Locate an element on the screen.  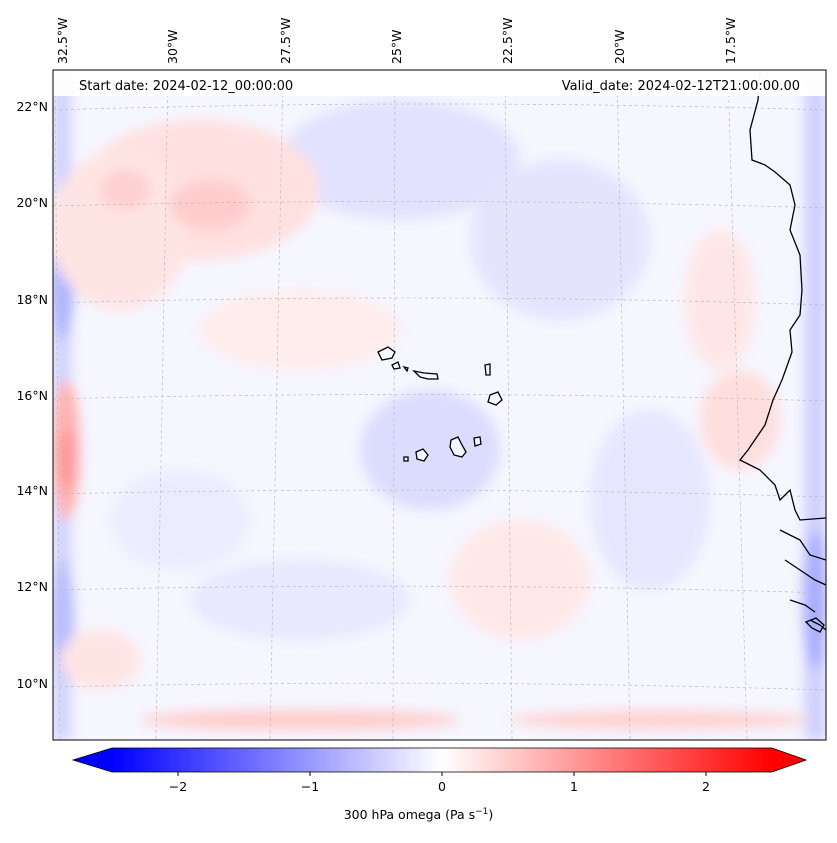
lat-labels: 22°N 20°N 18°N 16°N 14°N 12°N 10°N is located at coordinates (32, 395).